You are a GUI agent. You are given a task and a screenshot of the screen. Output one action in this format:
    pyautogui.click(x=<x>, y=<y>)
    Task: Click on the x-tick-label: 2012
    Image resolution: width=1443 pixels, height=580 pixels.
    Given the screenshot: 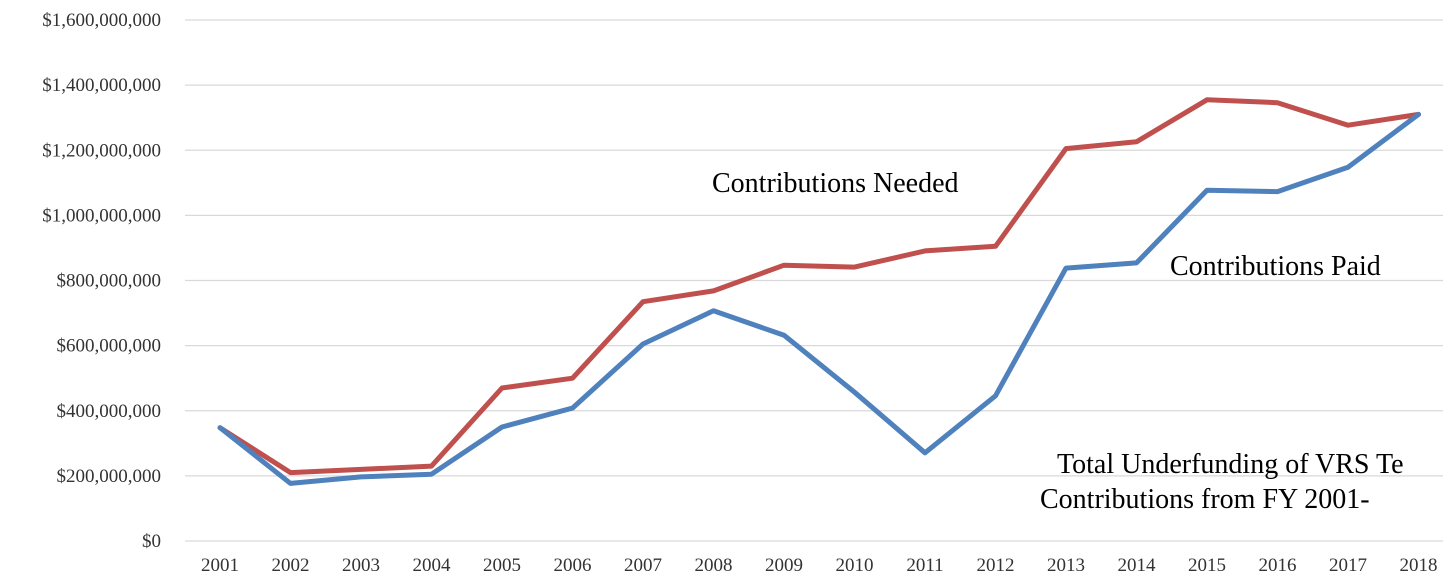 What is the action you would take?
    pyautogui.click(x=996, y=565)
    